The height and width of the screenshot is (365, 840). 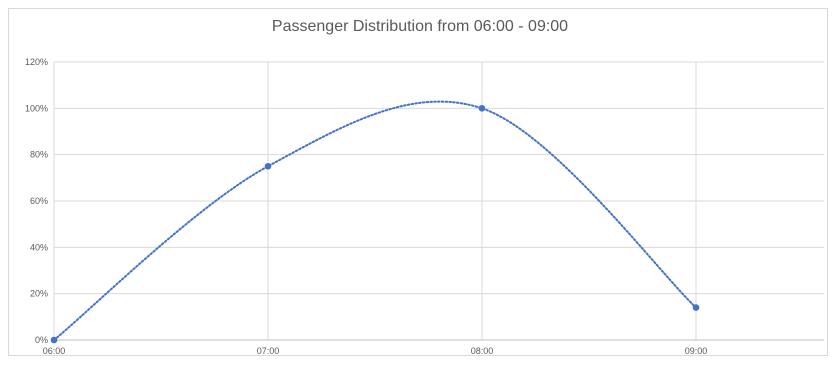 I want to click on x-tick-label: 08:00, so click(x=482, y=351).